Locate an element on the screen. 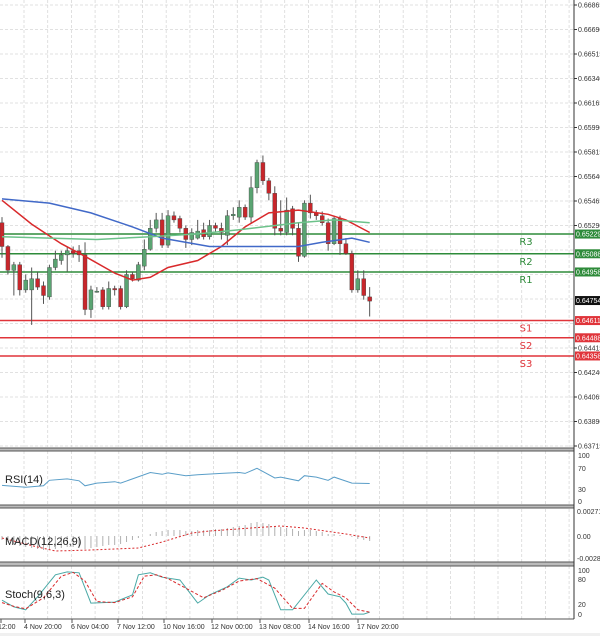 The image size is (600, 636). footer-bar is located at coordinates (300, 634).